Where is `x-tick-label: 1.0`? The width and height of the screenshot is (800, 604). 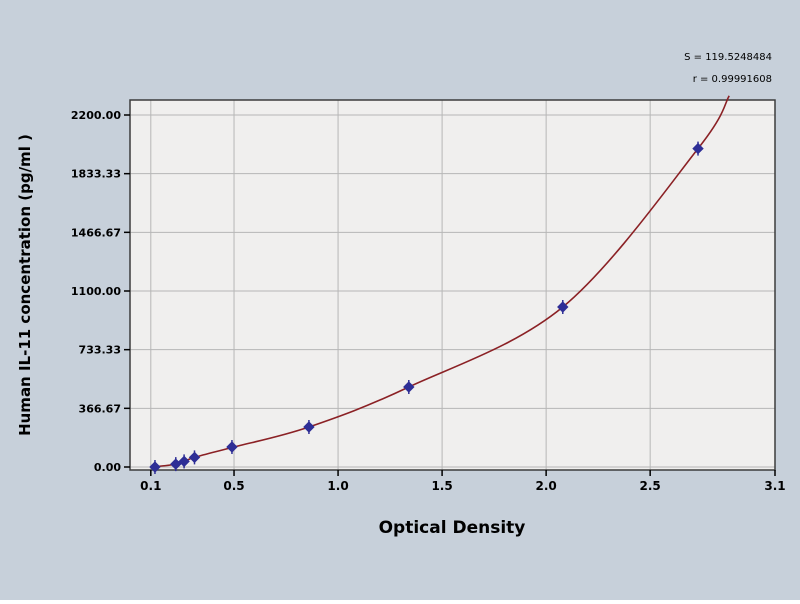
x-tick-label: 1.0 is located at coordinates (337, 486).